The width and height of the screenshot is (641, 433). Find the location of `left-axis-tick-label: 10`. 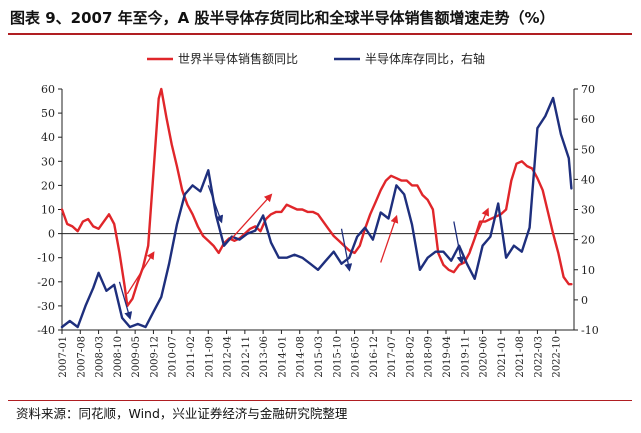

left-axis-tick-label: 10 is located at coordinates (48, 210).